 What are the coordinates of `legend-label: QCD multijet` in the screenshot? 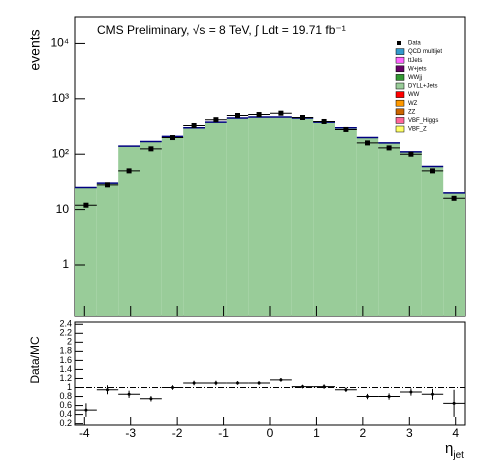 It's located at (425, 52).